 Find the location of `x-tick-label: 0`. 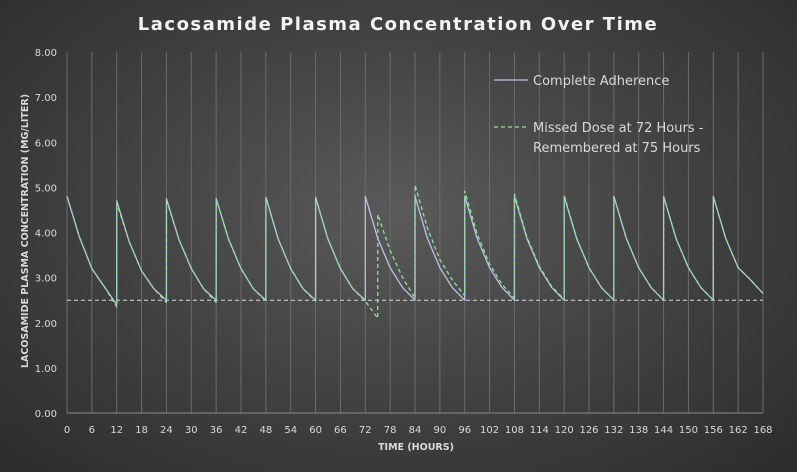

x-tick-label: 0 is located at coordinates (67, 430).